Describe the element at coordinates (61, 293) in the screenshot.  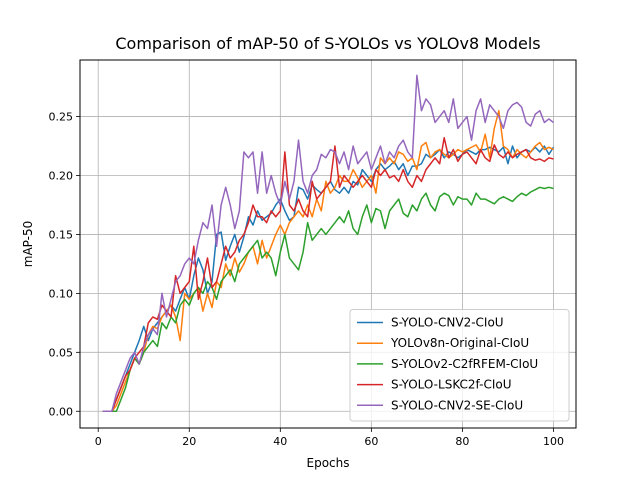
I see `y-tick-label: 0.10` at that location.